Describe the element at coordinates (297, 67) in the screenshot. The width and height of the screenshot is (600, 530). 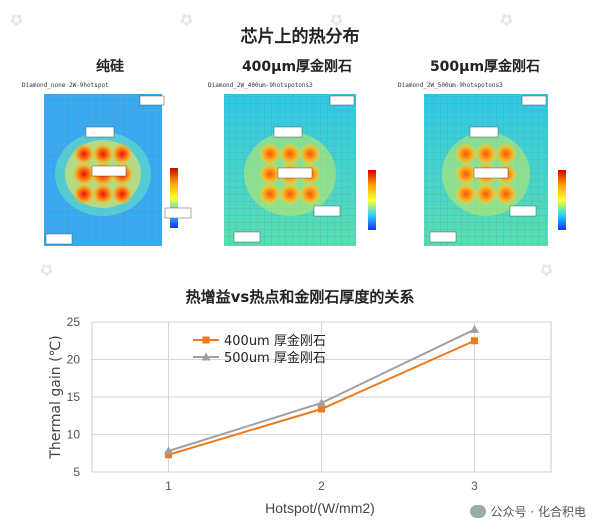
I see `panel-subtitle: 400μm厚金刚石` at that location.